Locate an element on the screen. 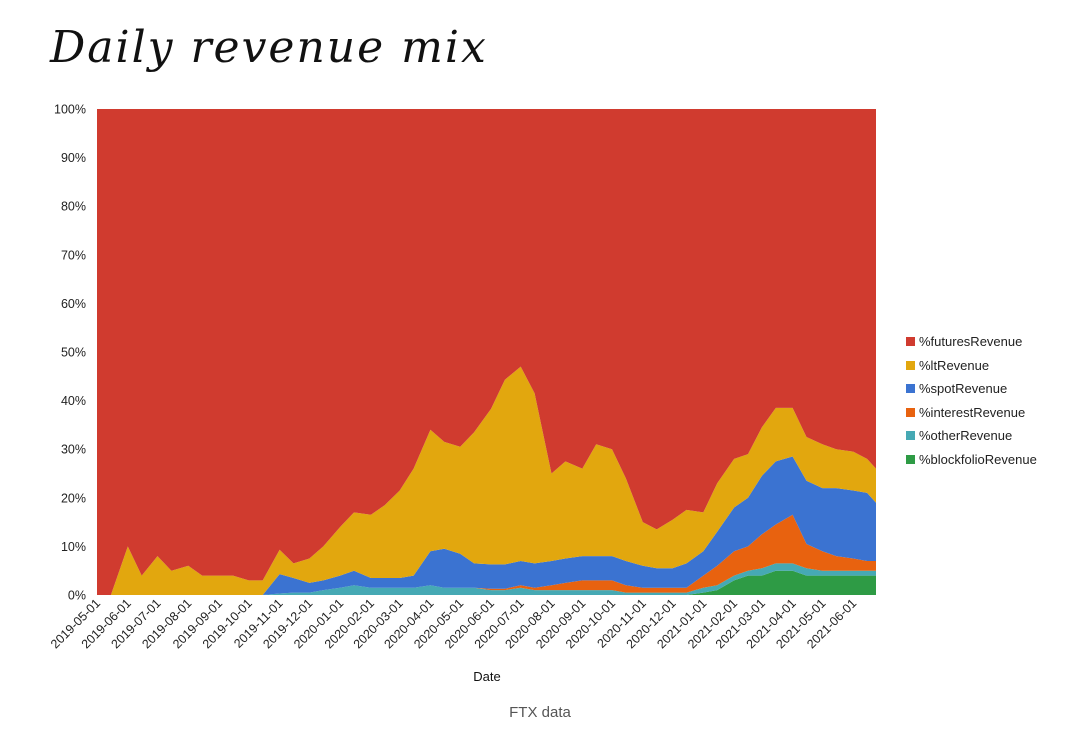 This screenshot has width=1080, height=745. y-tick-label: 30% is located at coordinates (73, 450).